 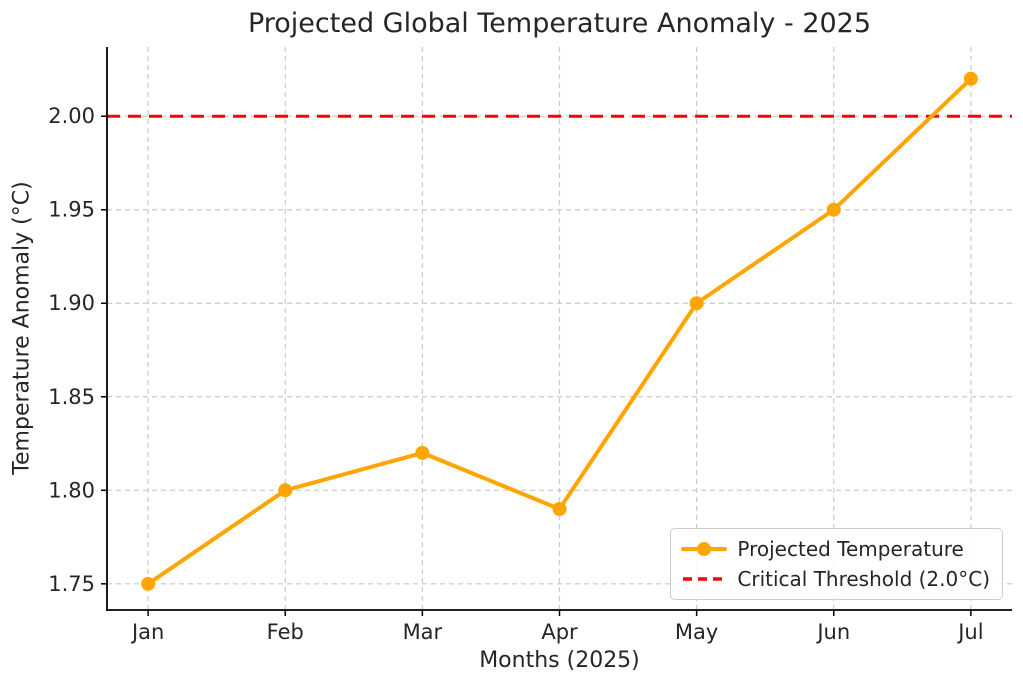 I want to click on dashed-line-swatch-icon, so click(x=704, y=579).